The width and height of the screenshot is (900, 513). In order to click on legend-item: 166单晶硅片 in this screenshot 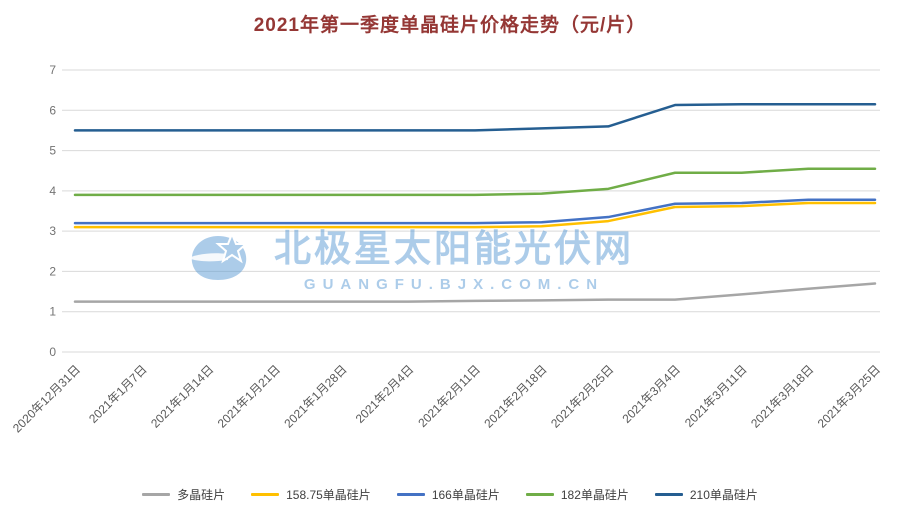, I will do `click(448, 494)`.